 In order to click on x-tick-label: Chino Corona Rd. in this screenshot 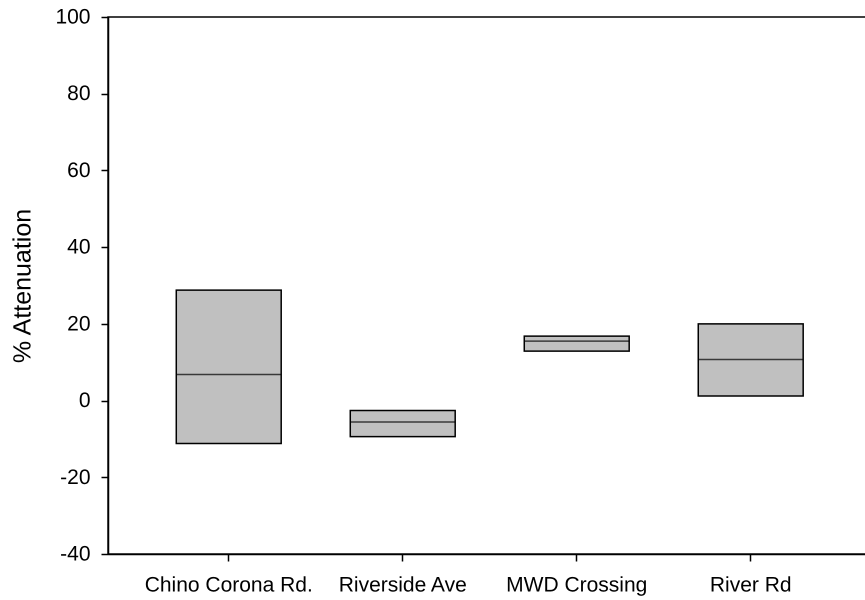, I will do `click(228, 585)`.